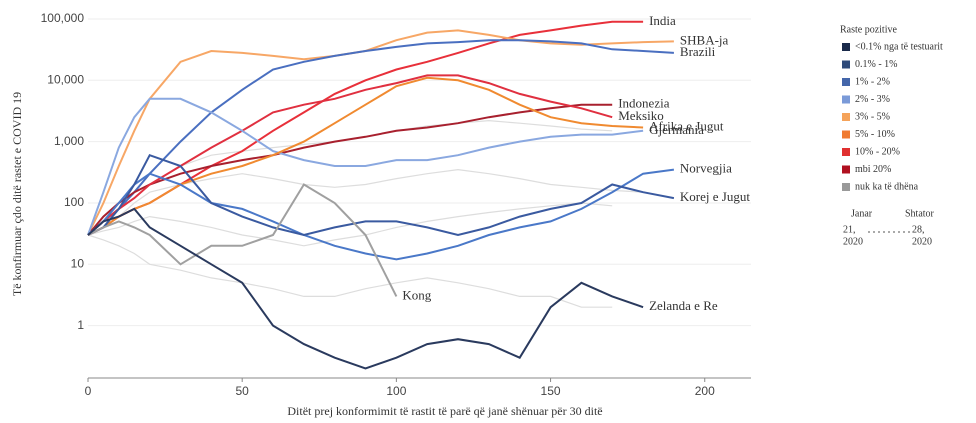 This screenshot has height=423, width=976. I want to click on timeline-end: Shtator, so click(920, 213).